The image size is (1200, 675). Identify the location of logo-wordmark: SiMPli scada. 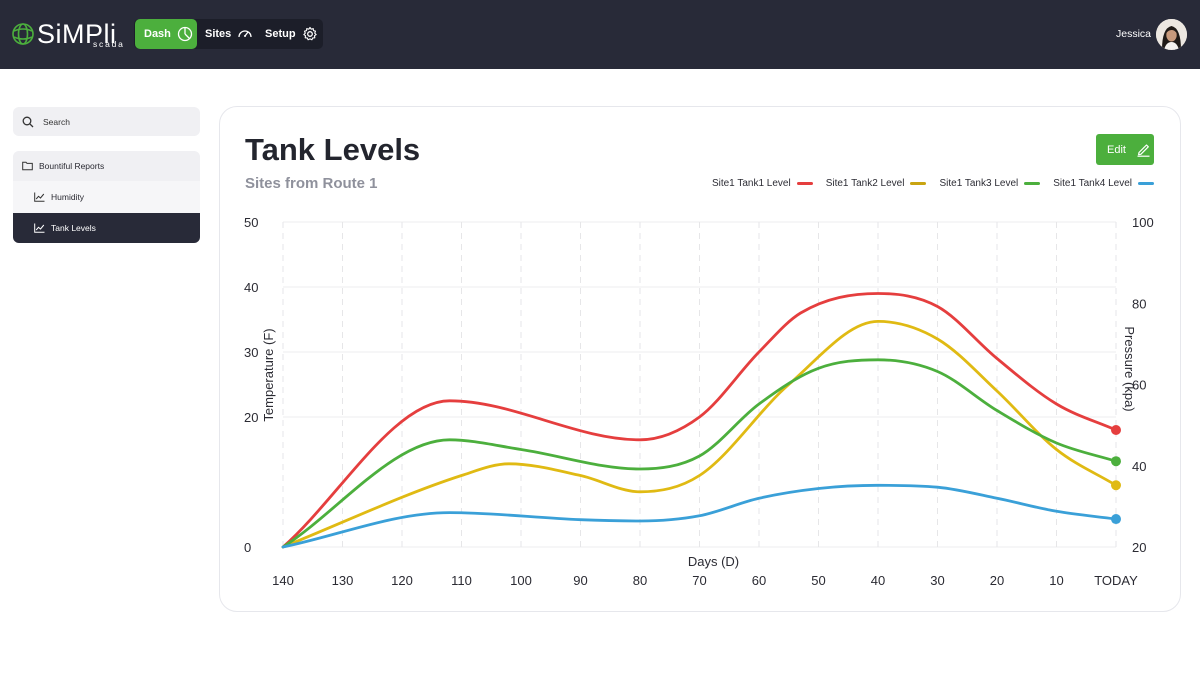
(83, 34).